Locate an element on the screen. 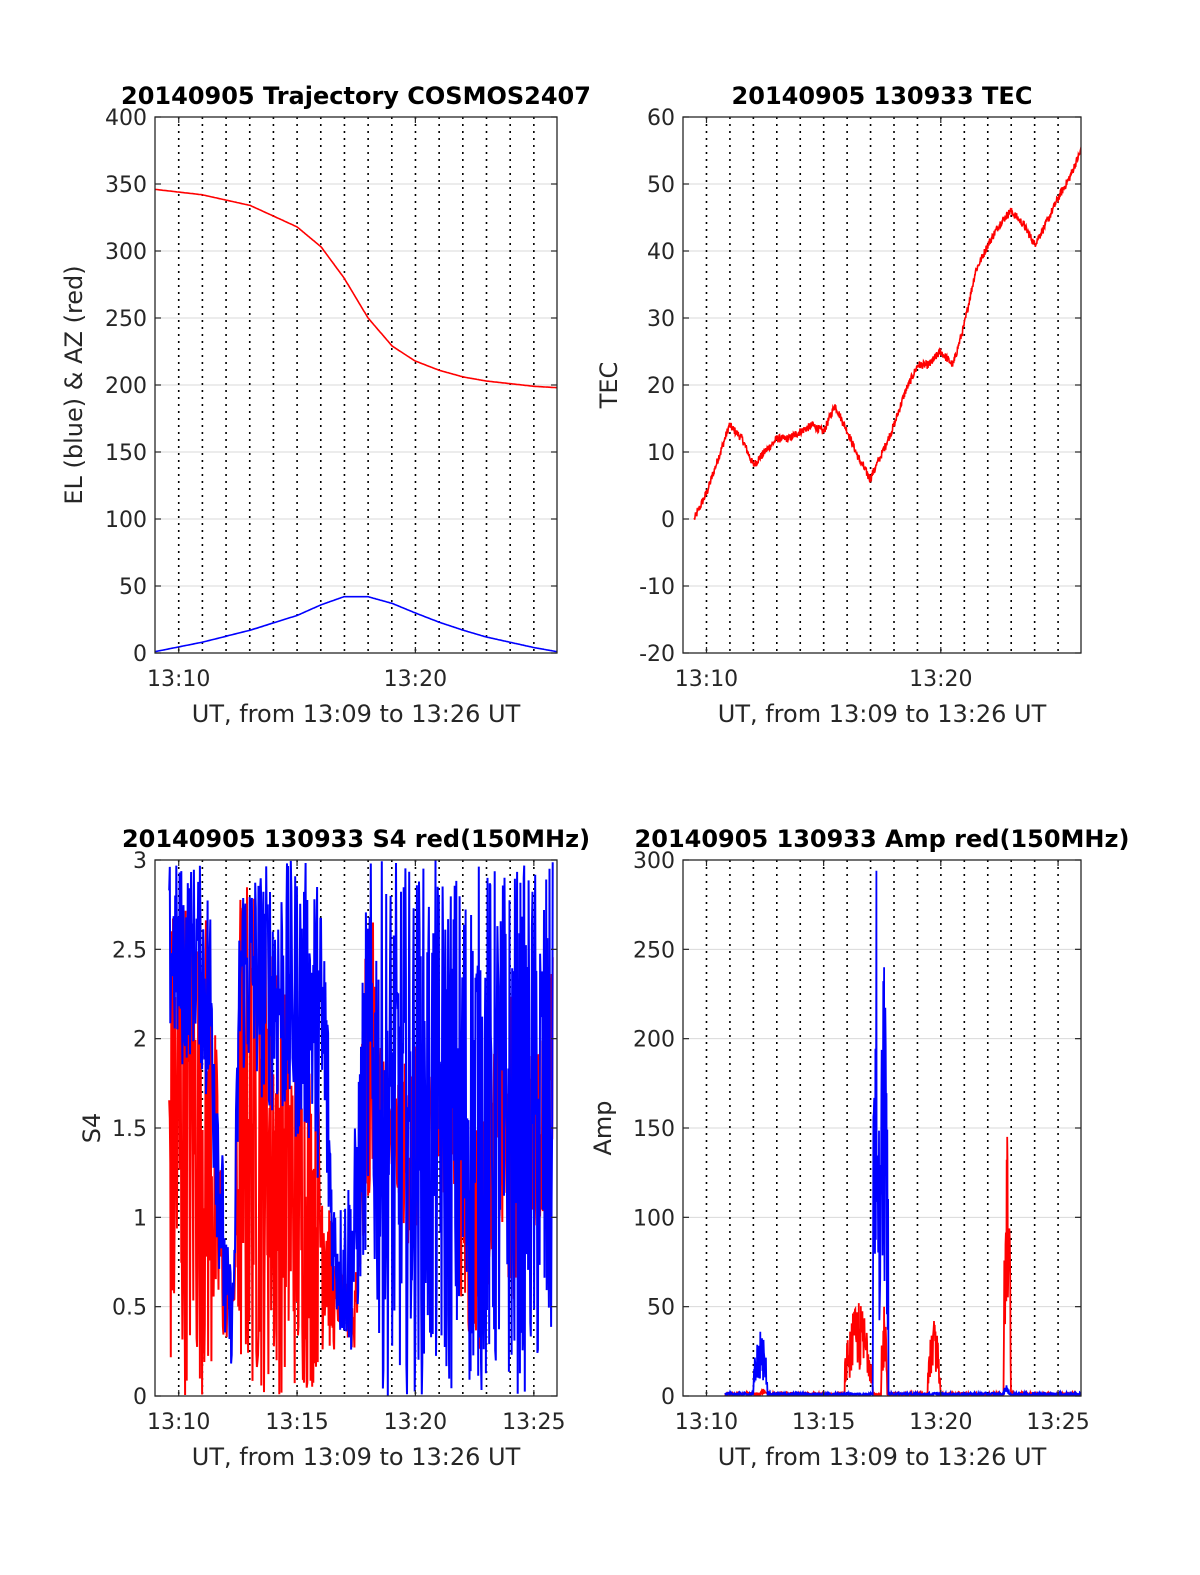 The image size is (1200, 1575). tec-title: 20140905 130933 TEC is located at coordinates (882, 96).